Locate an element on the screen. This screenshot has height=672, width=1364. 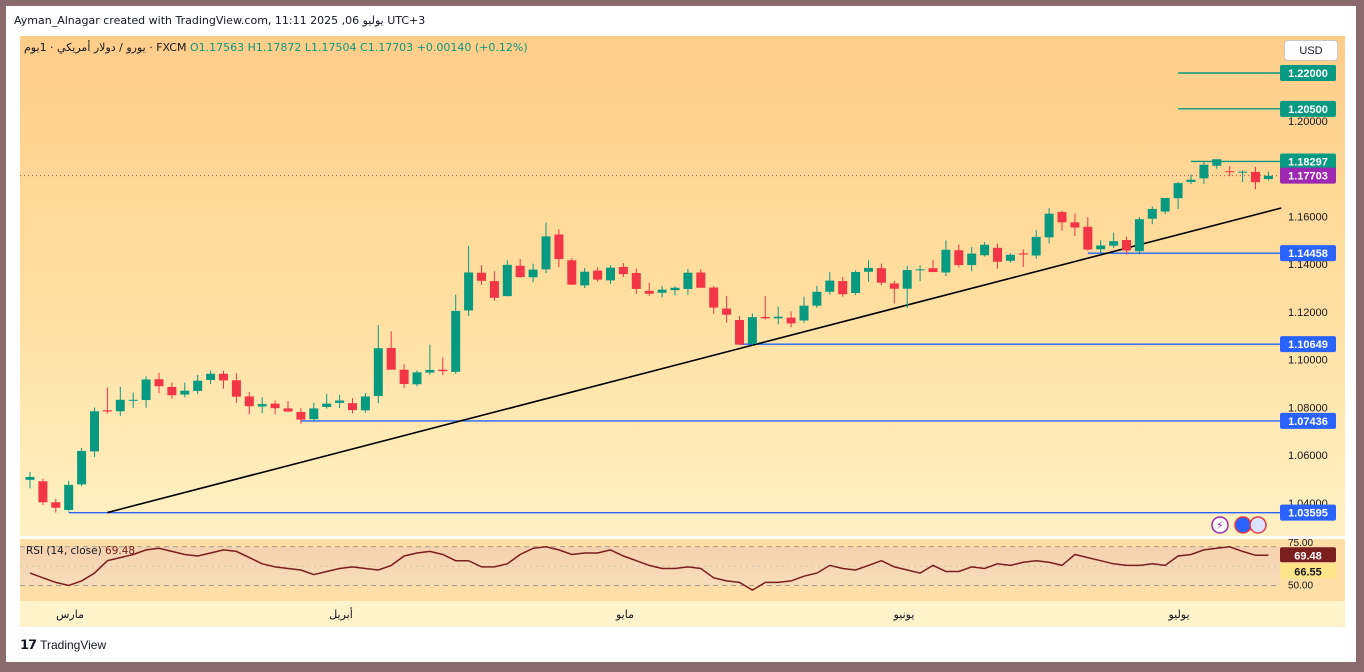
price-tick-label: 1.12000 is located at coordinates (1308, 313).